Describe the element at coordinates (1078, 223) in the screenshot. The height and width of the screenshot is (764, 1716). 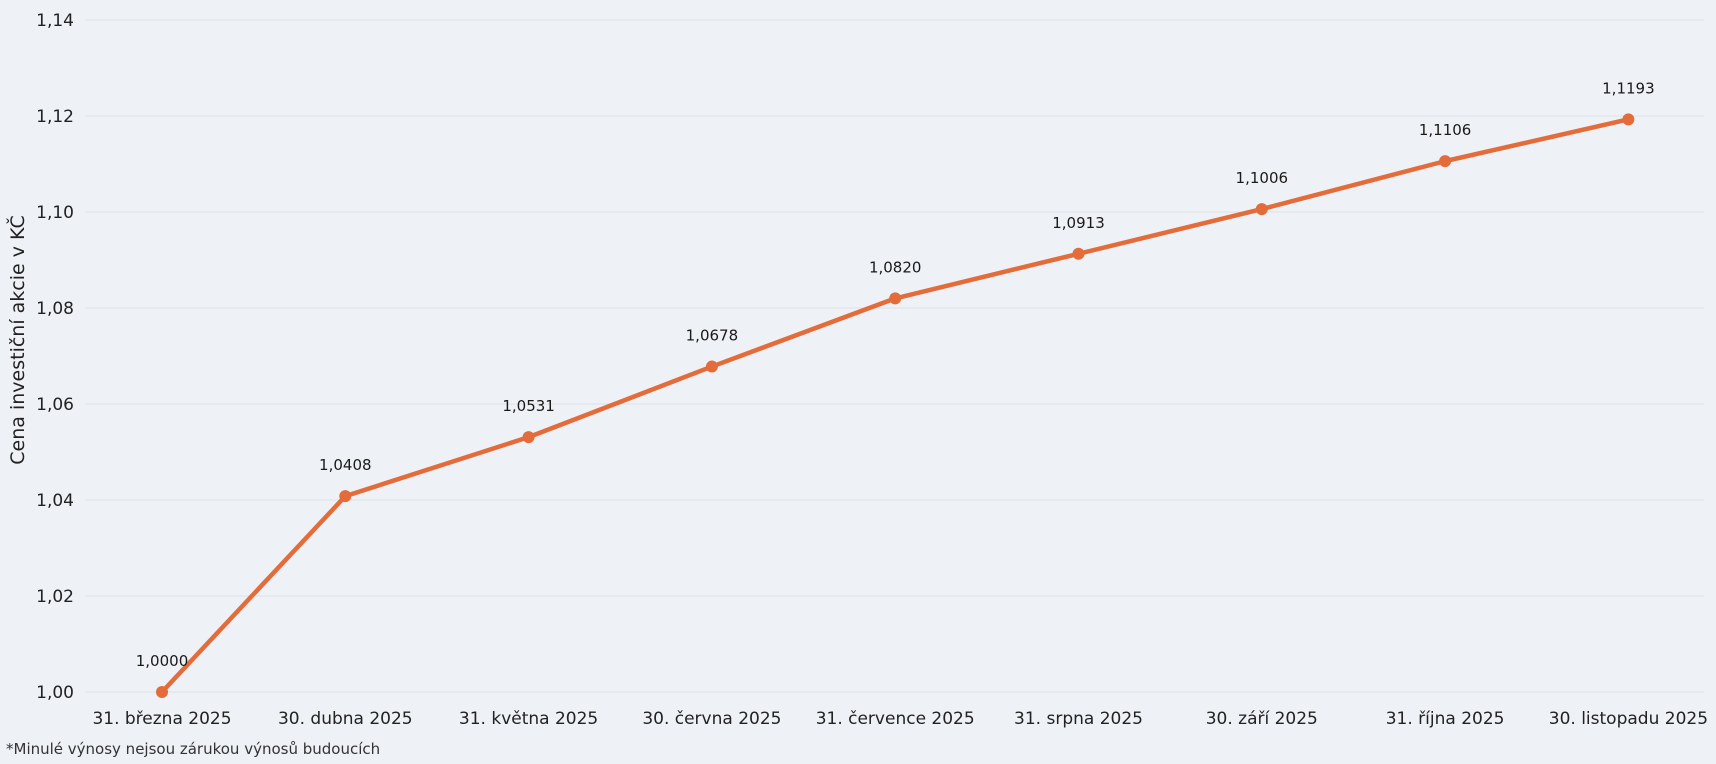
I see `data-label: 1,0913` at that location.